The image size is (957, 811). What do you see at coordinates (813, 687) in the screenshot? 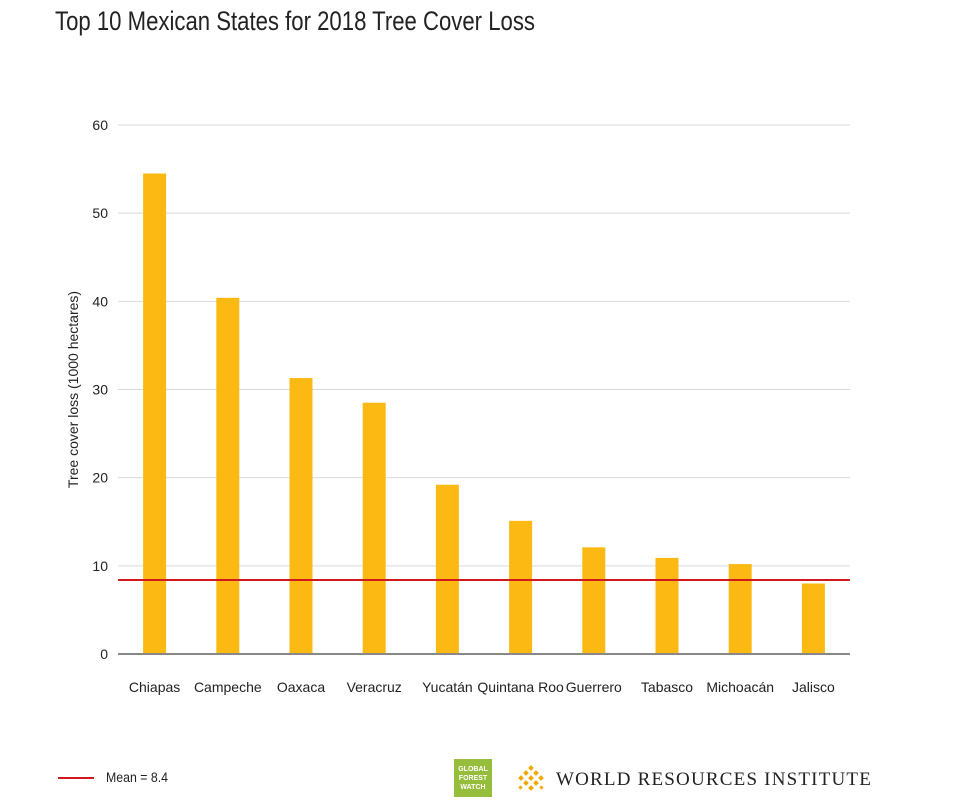
I see `x-tick-label: Jalisco` at bounding box center [813, 687].